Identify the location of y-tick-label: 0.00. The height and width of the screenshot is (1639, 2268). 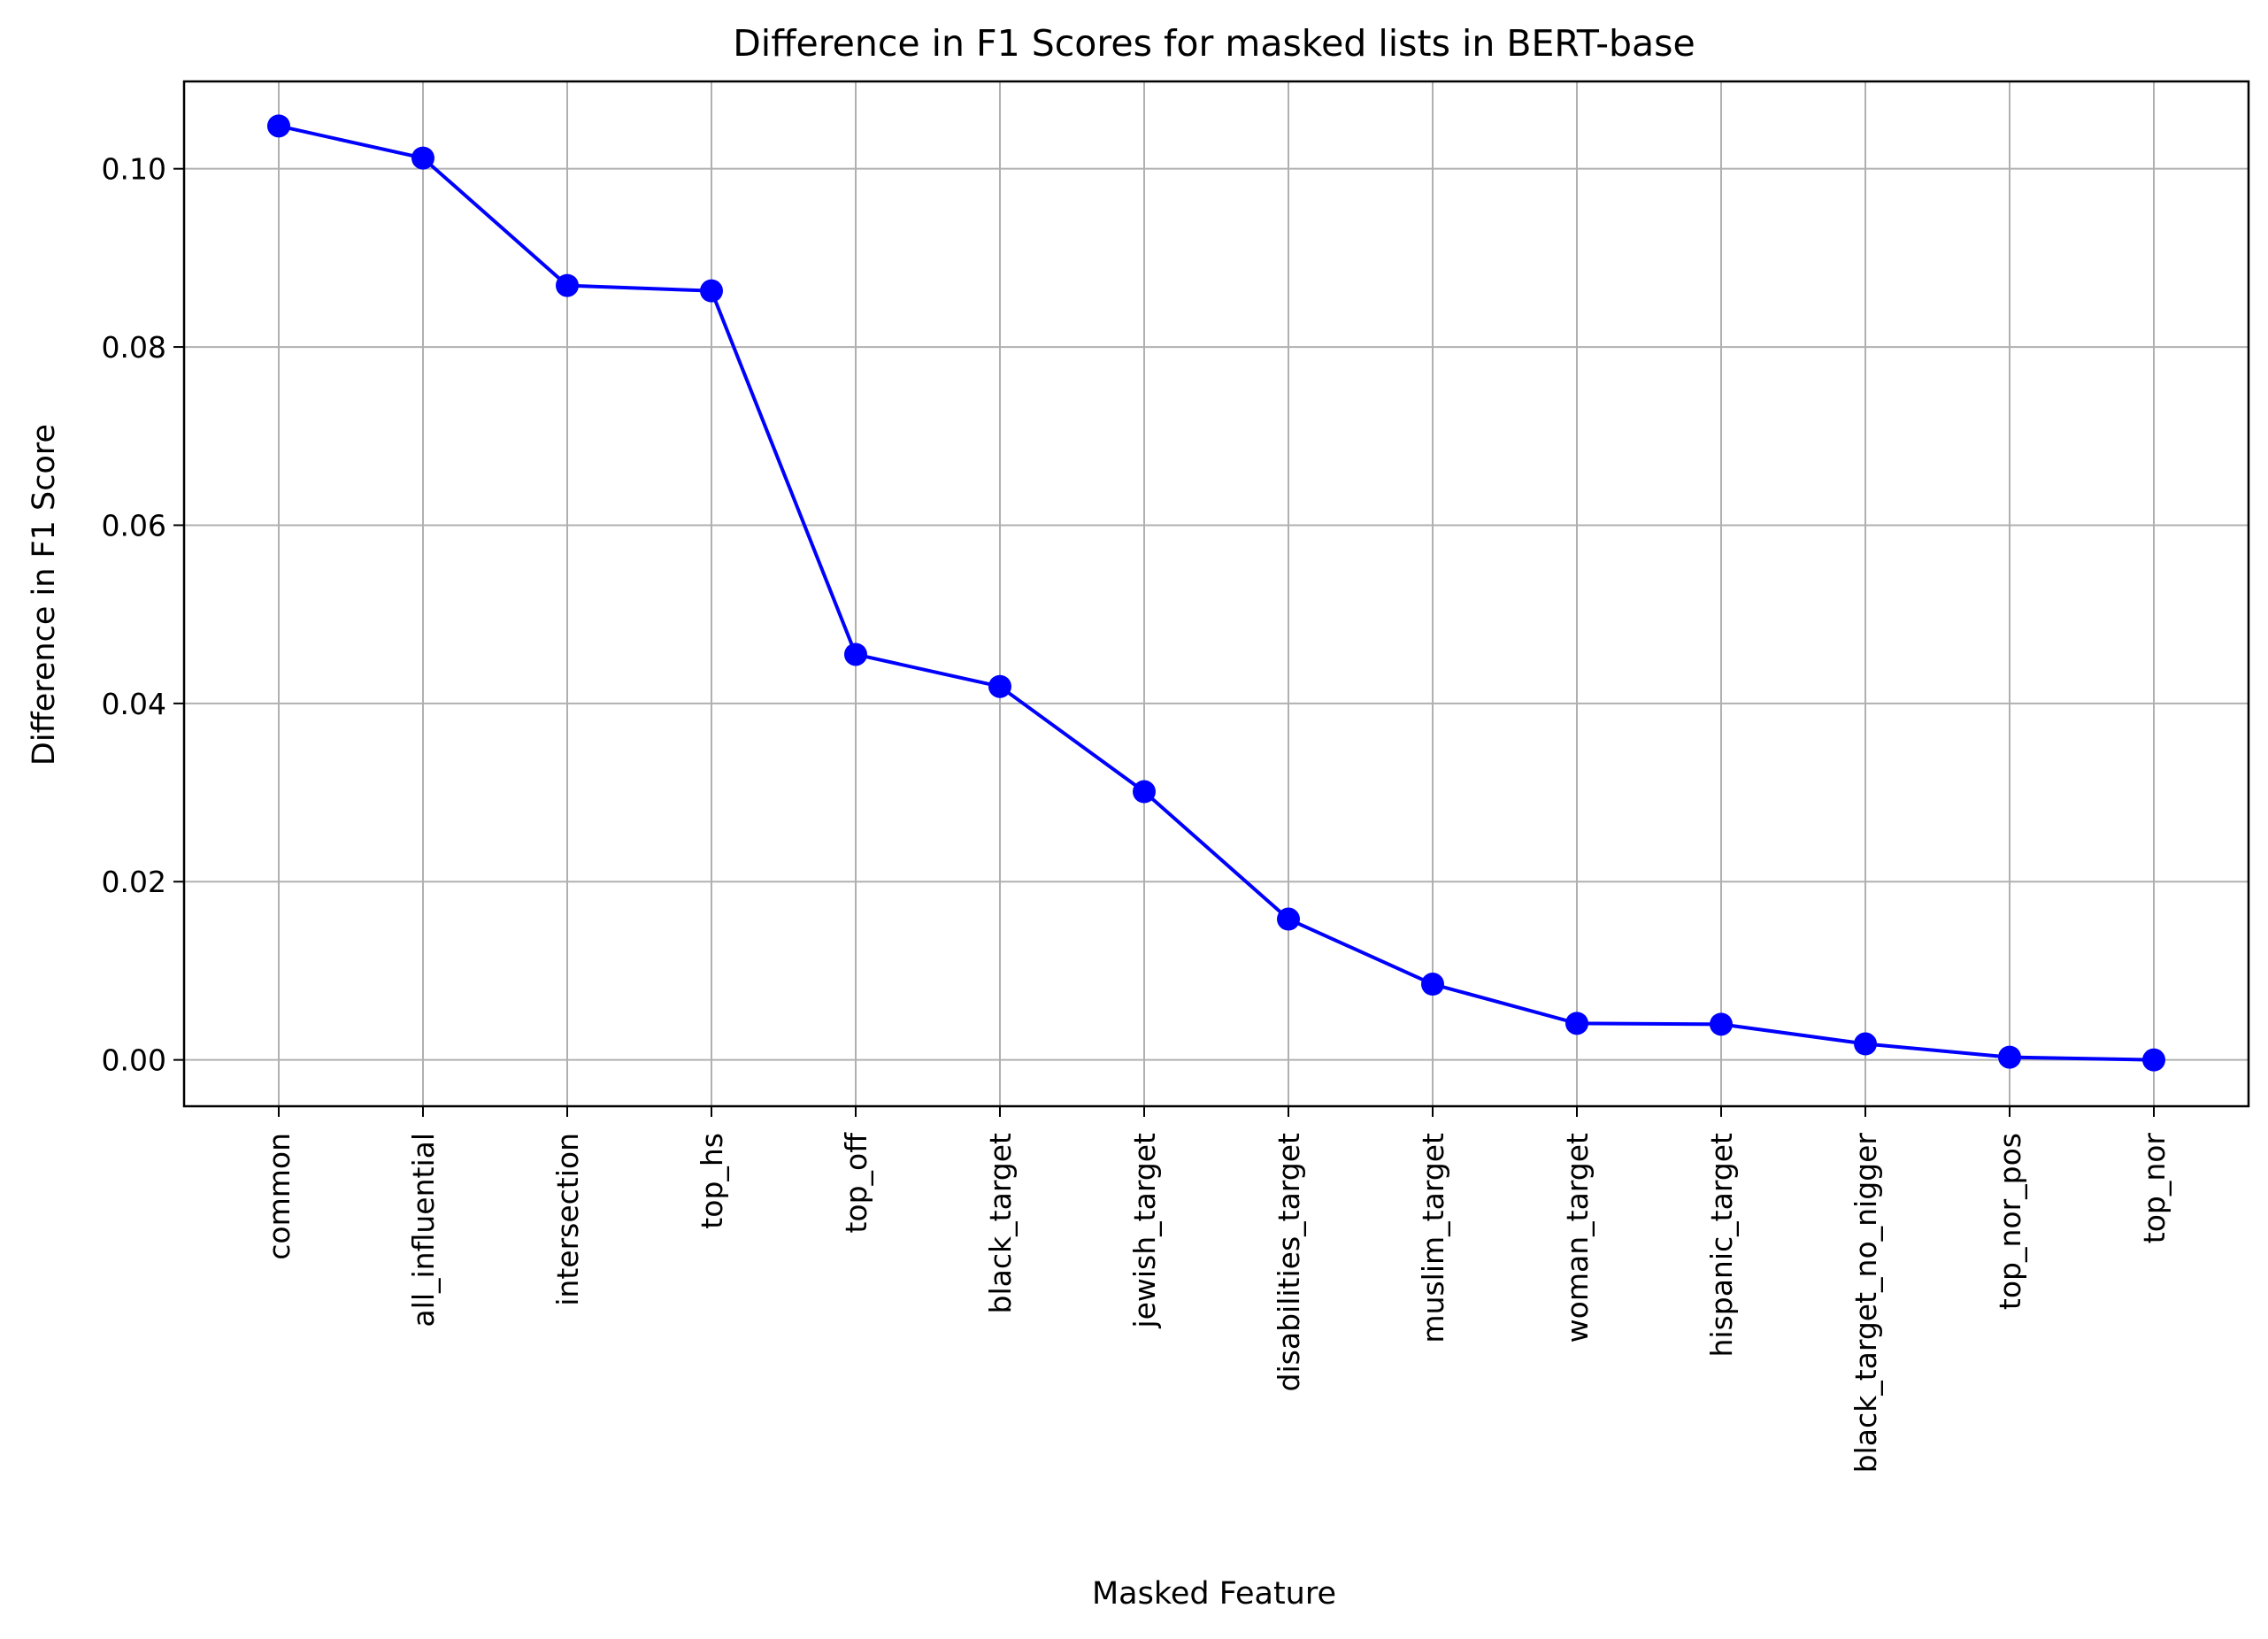
(134, 1060).